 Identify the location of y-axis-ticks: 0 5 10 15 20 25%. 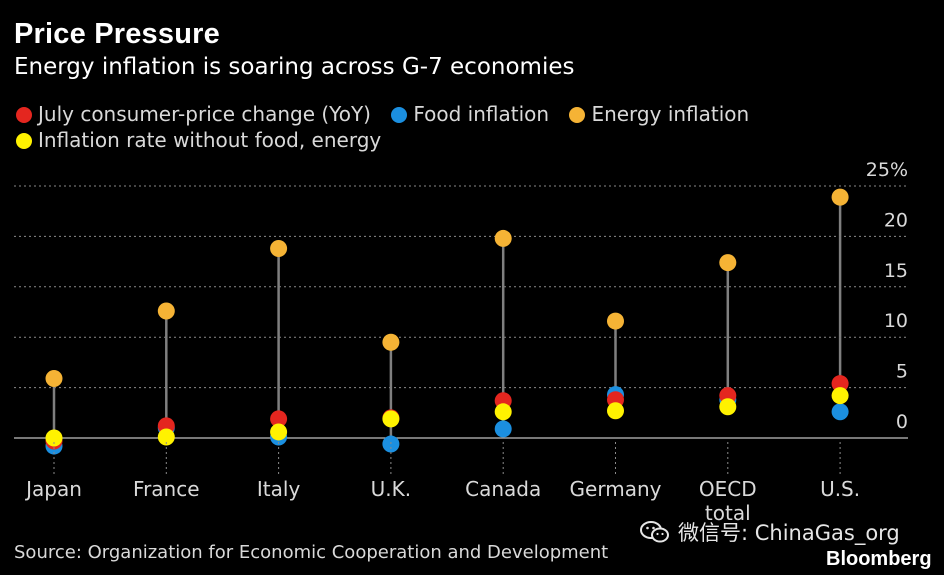
(887, 296).